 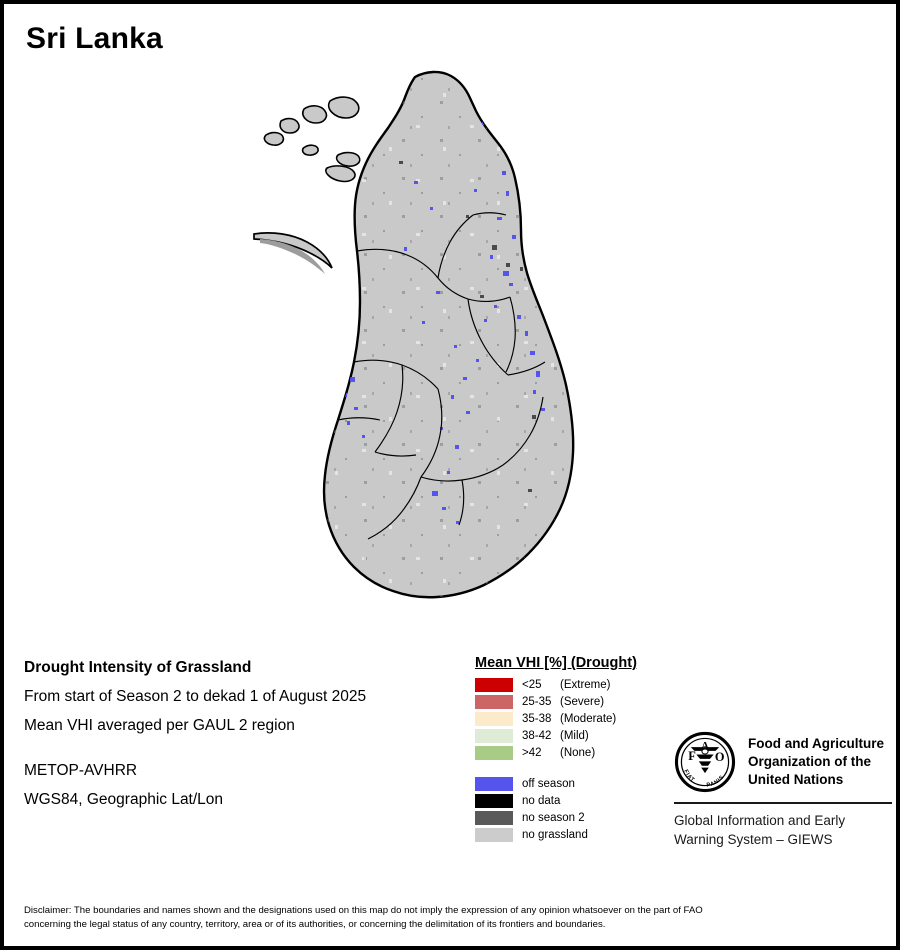 I want to click on legend-range-moderate: 35-38, so click(x=537, y=718).